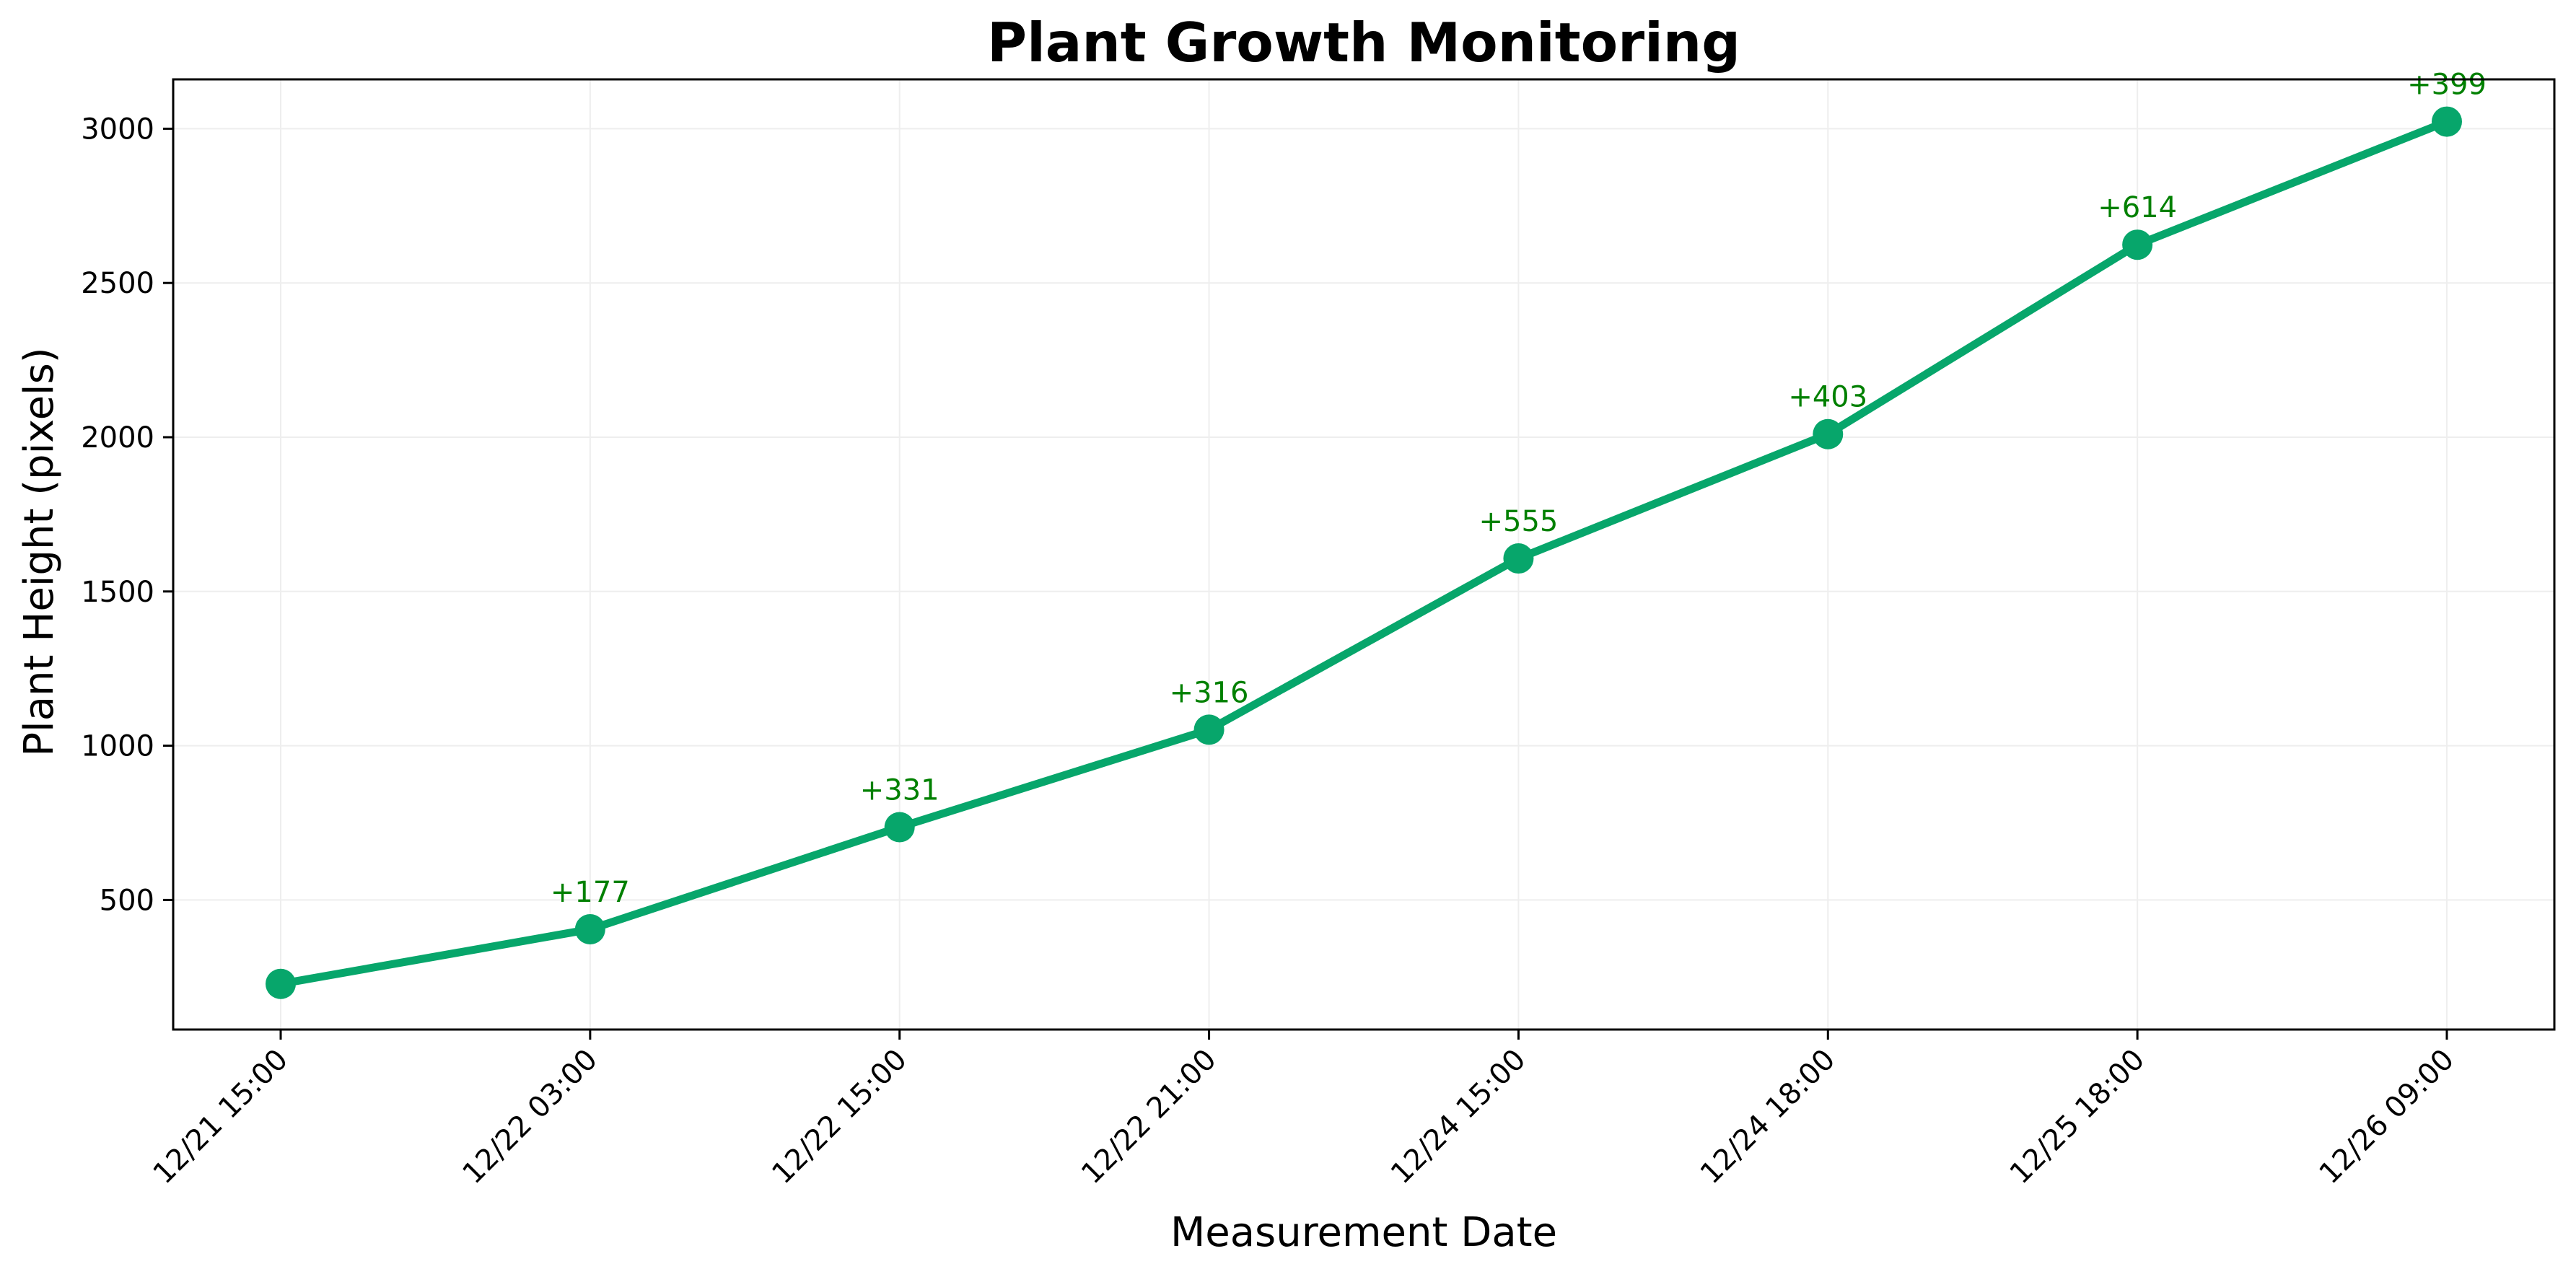 This screenshot has width=2576, height=1277. Describe the element at coordinates (899, 790) in the screenshot. I see `data-label: +331` at that location.